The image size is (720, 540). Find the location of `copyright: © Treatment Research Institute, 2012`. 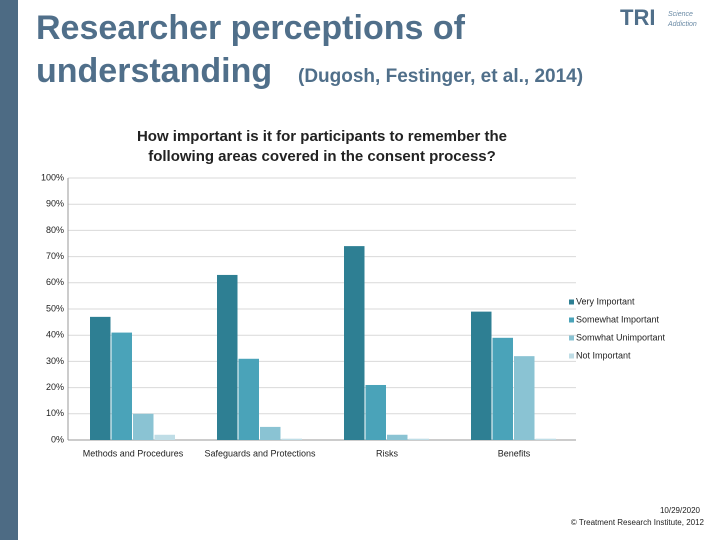

copyright: © Treatment Research Institute, 2012 is located at coordinates (638, 522).